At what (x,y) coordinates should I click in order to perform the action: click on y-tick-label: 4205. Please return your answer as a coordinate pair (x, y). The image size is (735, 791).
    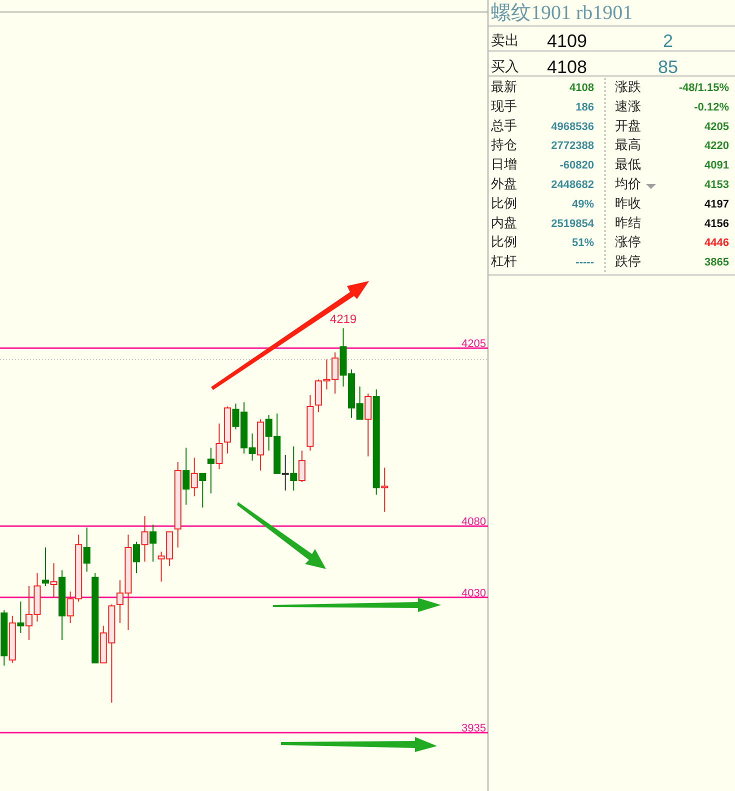
    Looking at the image, I should click on (474, 344).